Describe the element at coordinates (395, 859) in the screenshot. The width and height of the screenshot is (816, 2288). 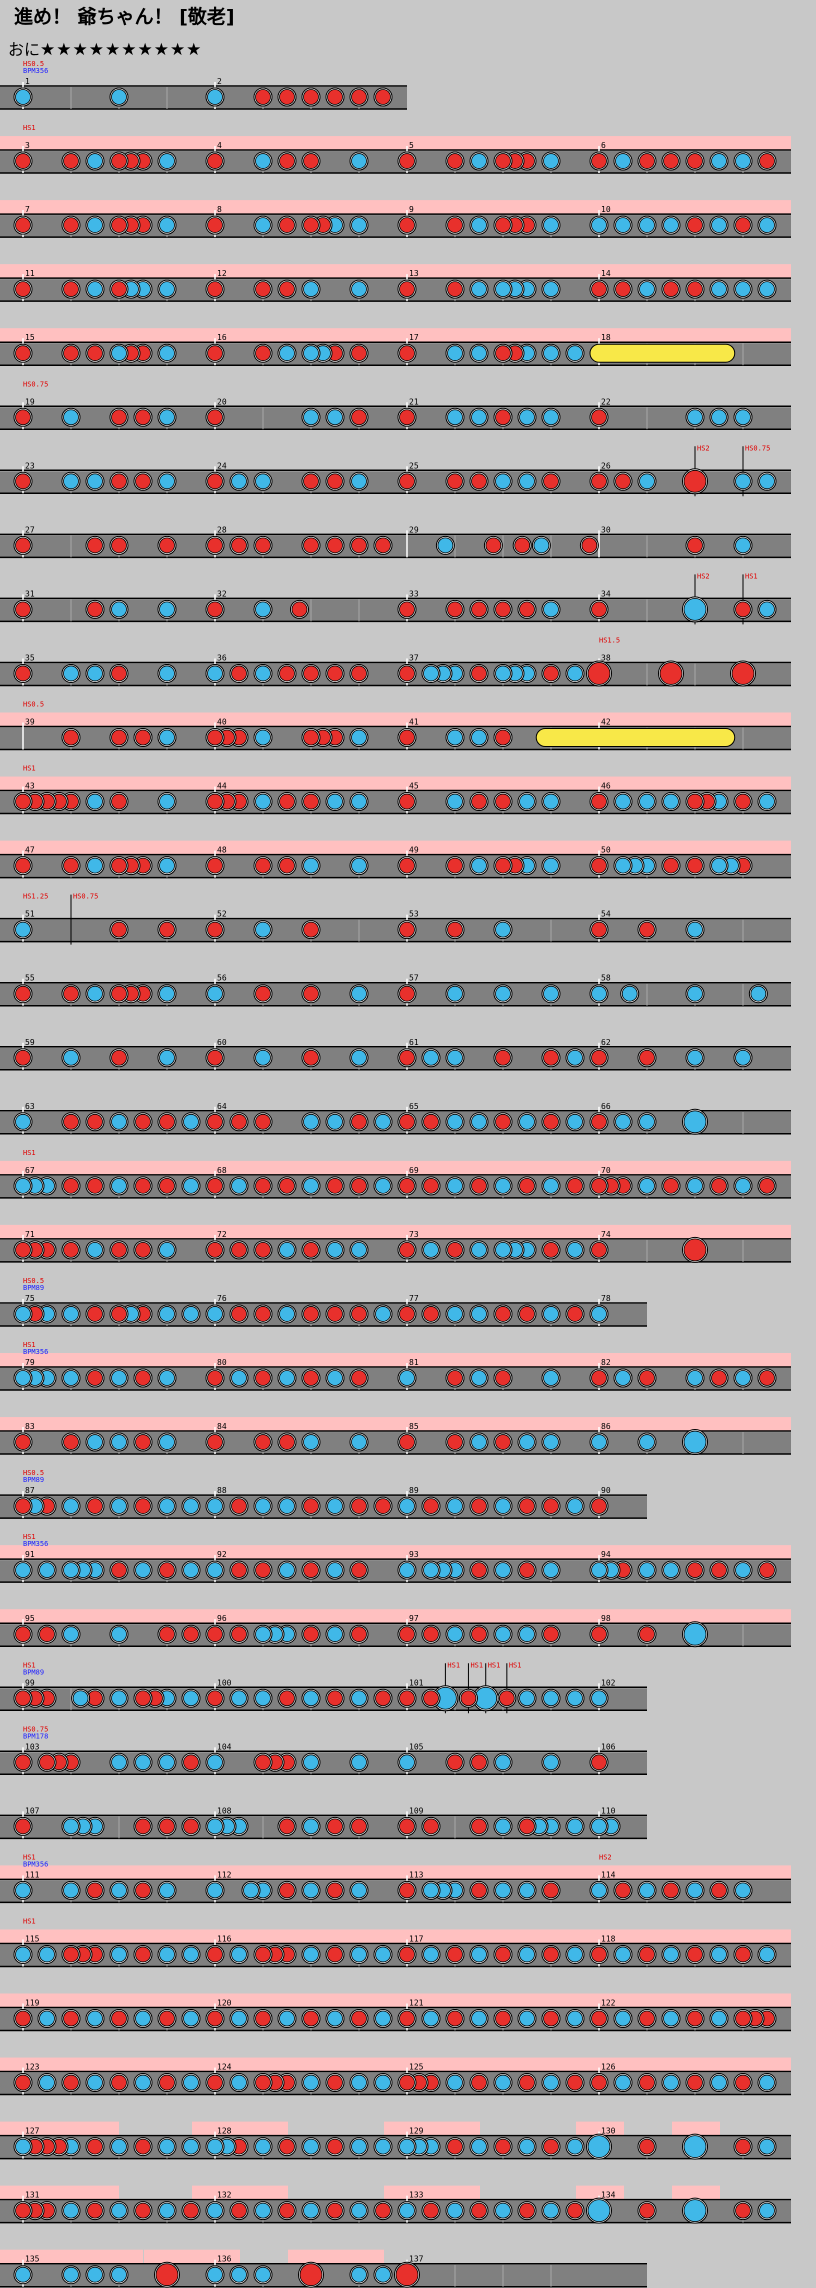
I see `chart-row: 47 48 49 50` at that location.